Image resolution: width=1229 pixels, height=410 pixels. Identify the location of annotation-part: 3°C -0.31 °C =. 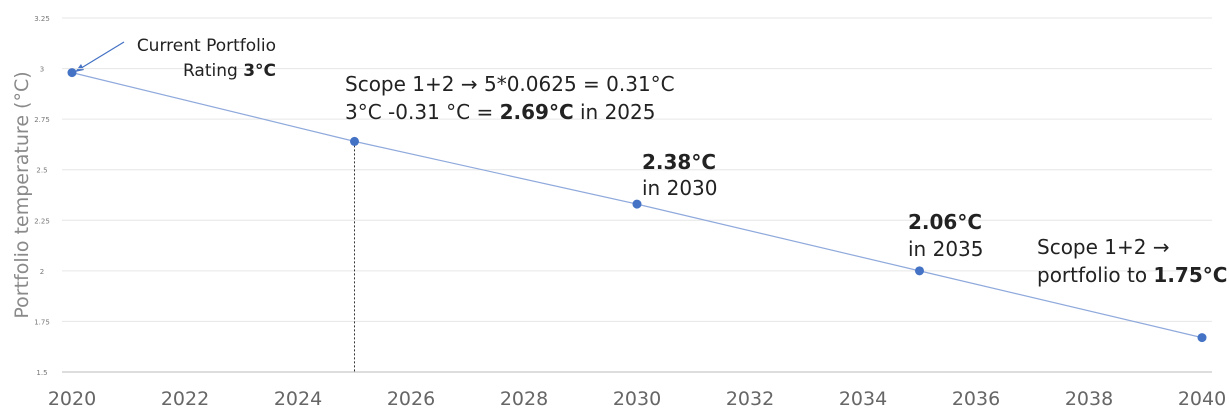
(422, 112).